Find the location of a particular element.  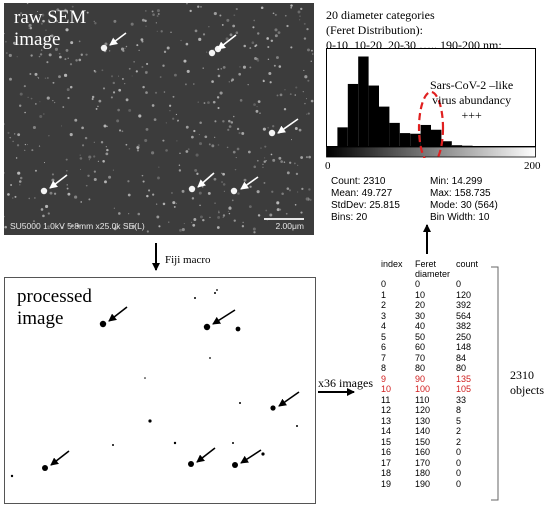

table-row: 12 120 8 is located at coordinates (433, 410).